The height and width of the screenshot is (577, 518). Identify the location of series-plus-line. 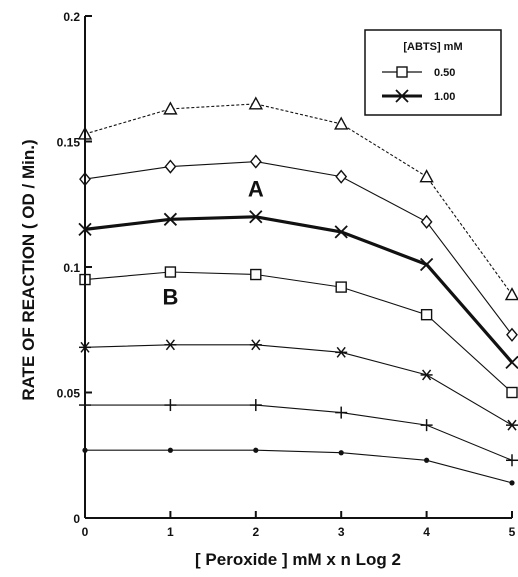
(299, 432).